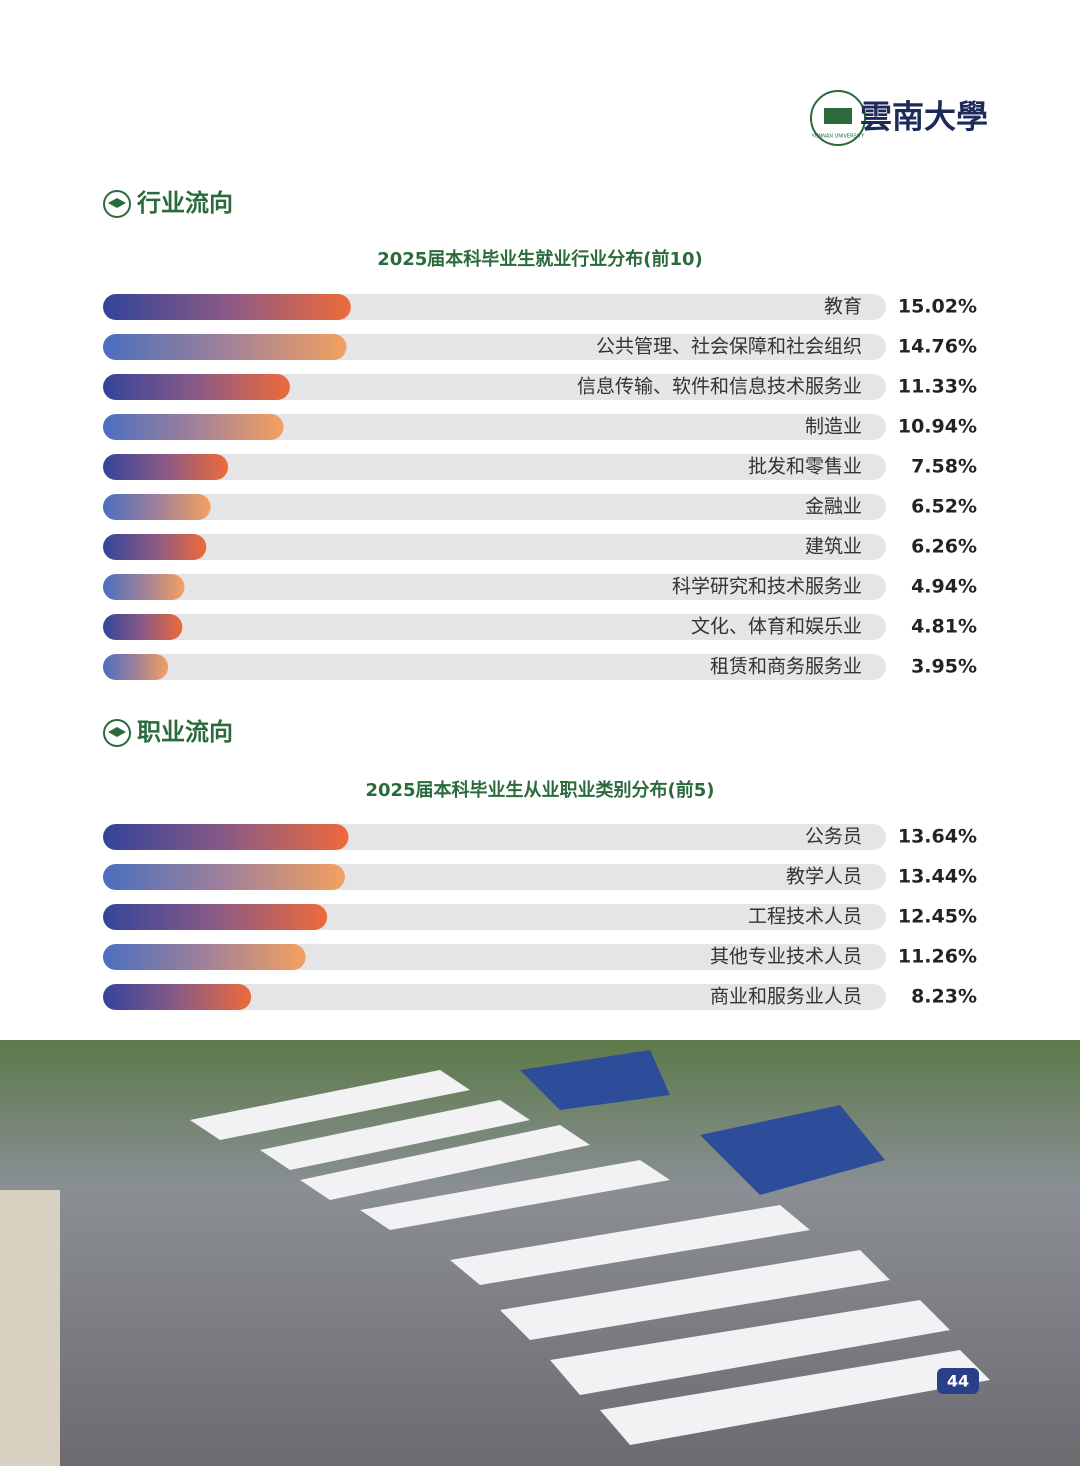 This screenshot has height=1466, width=1080. Describe the element at coordinates (833, 507) in the screenshot. I see `category-label: 金融业` at that location.